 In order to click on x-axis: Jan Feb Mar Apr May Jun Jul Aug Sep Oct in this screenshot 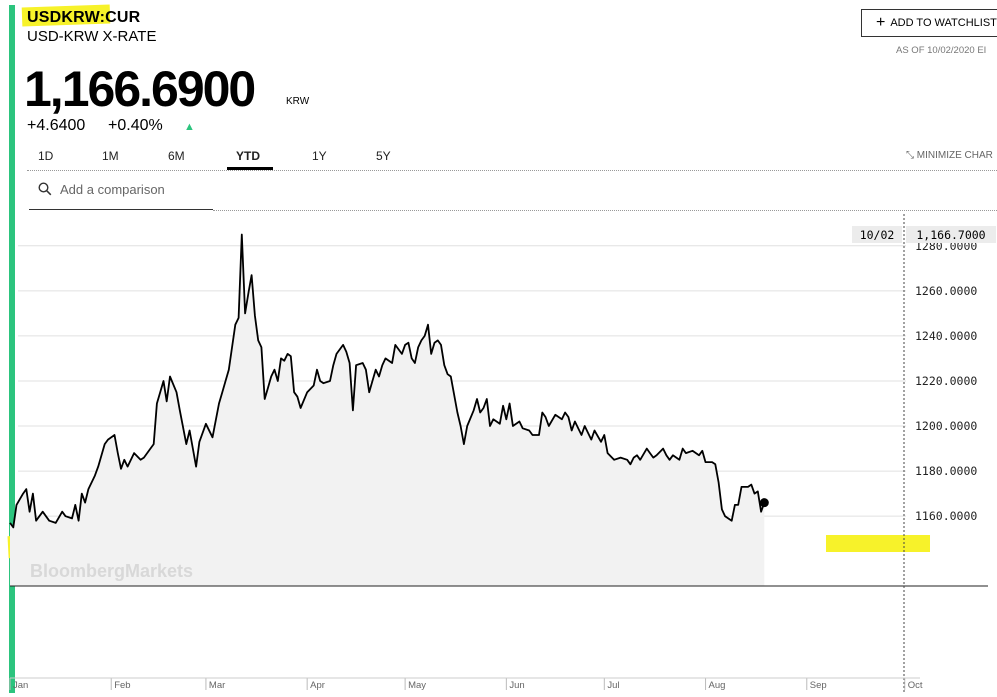, I will do `click(466, 684)`.